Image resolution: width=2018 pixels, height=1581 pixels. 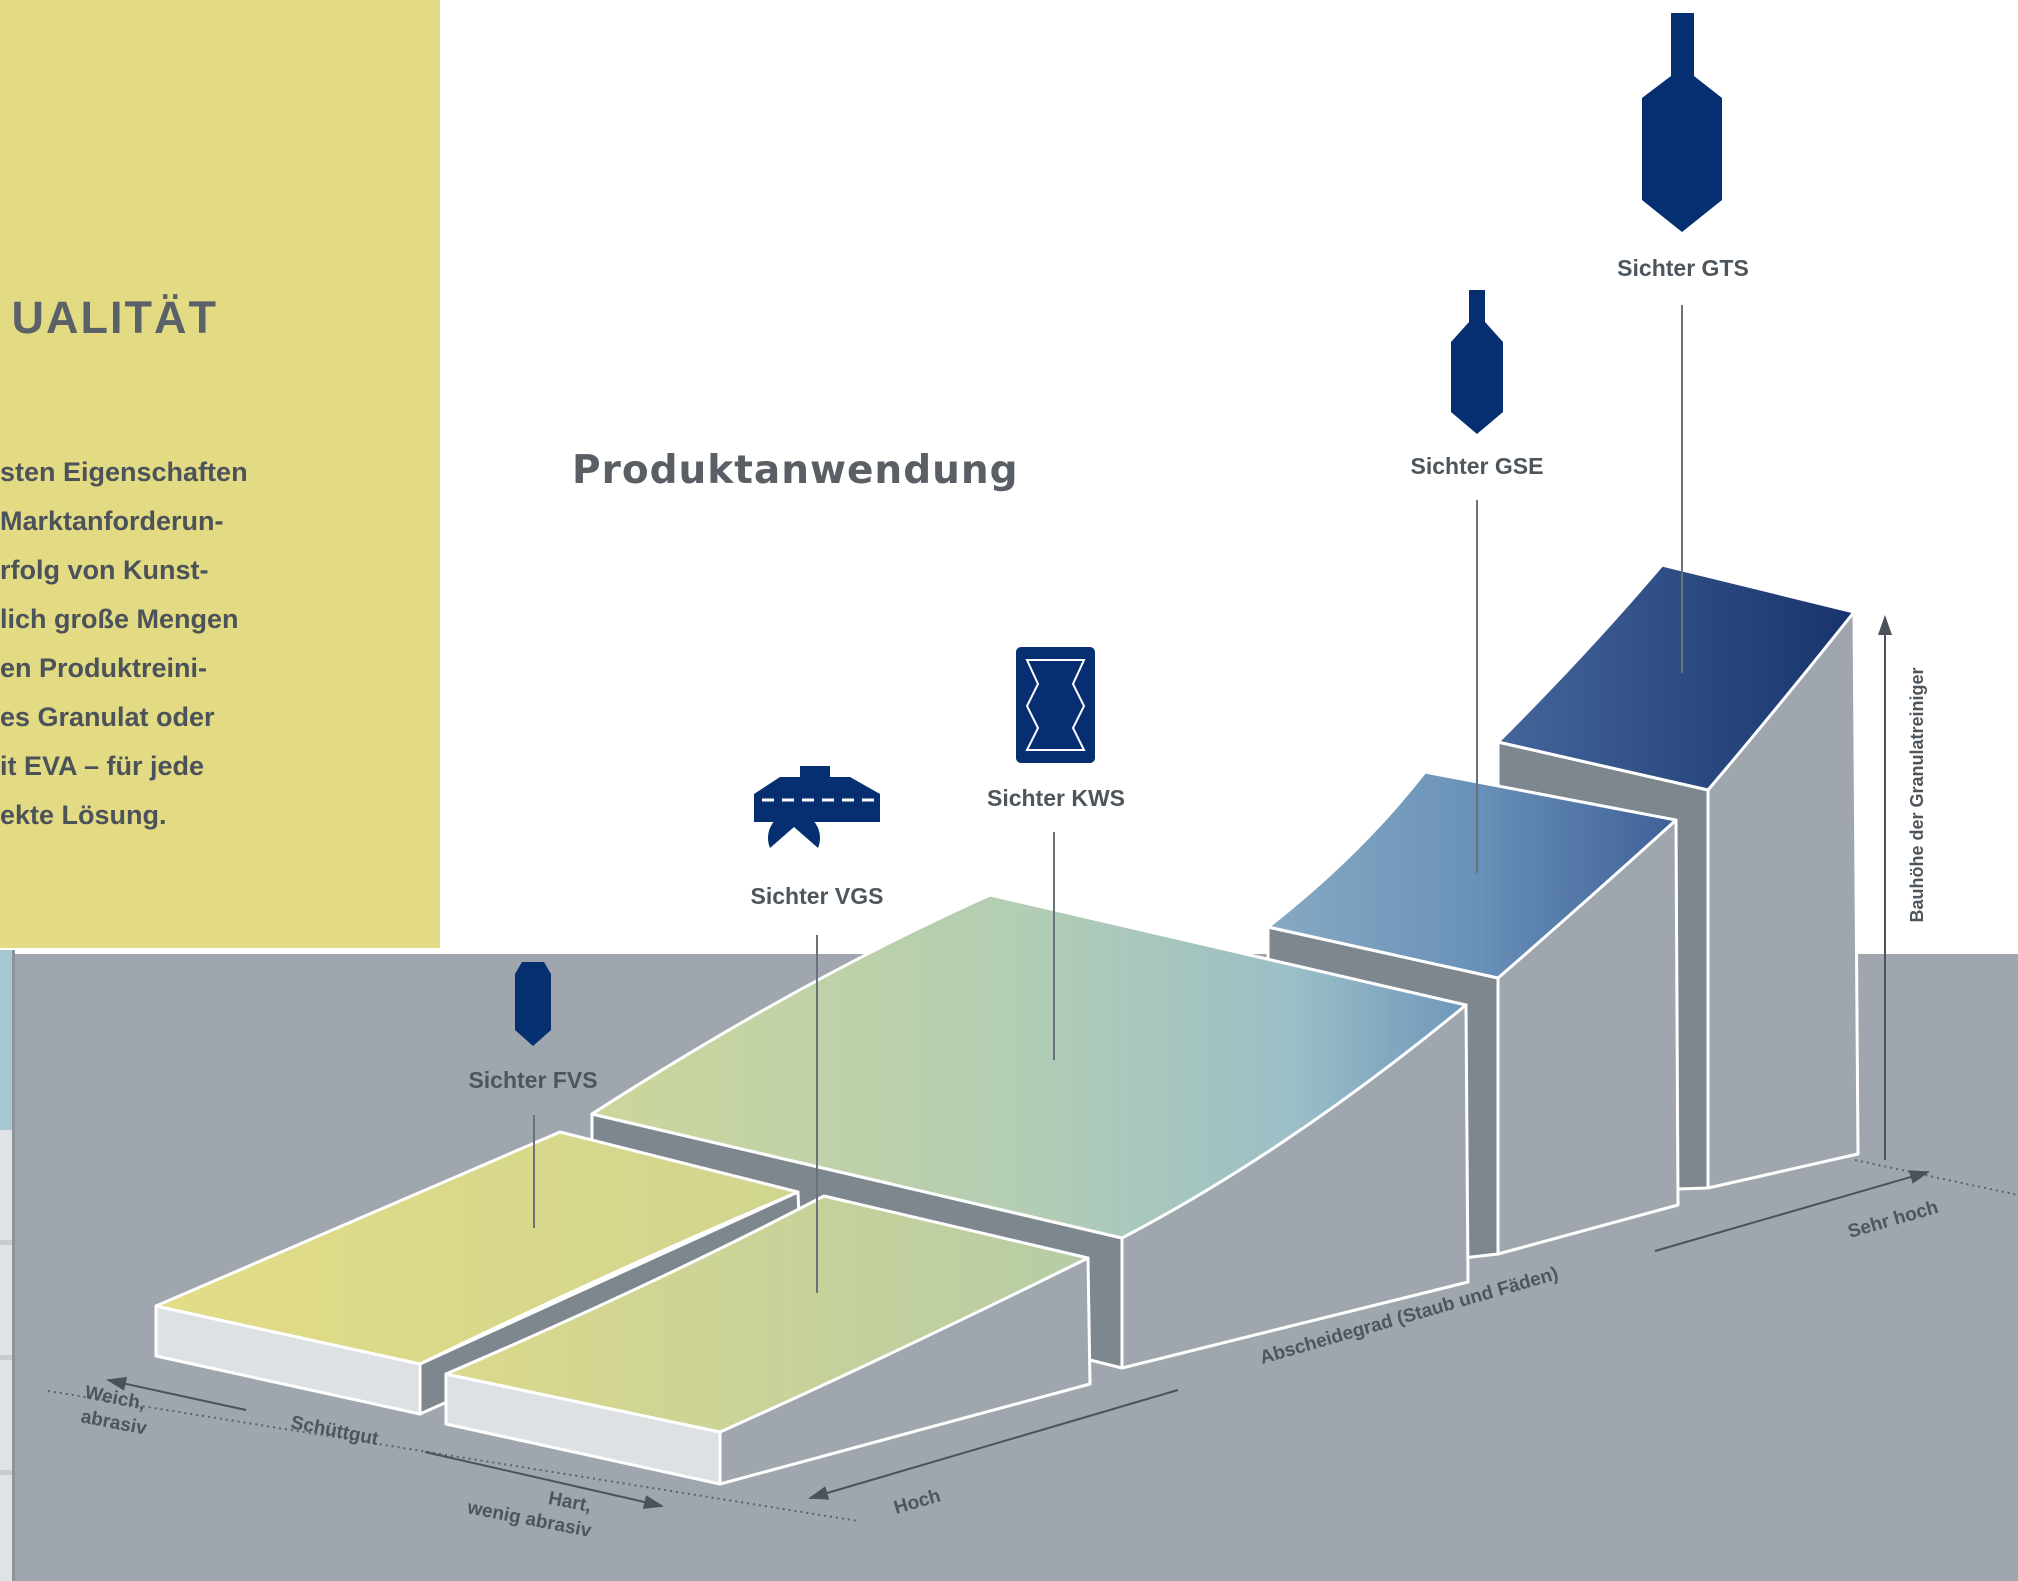 What do you see at coordinates (532, 1080) in the screenshot?
I see `label-fvs: Sichter FVS` at bounding box center [532, 1080].